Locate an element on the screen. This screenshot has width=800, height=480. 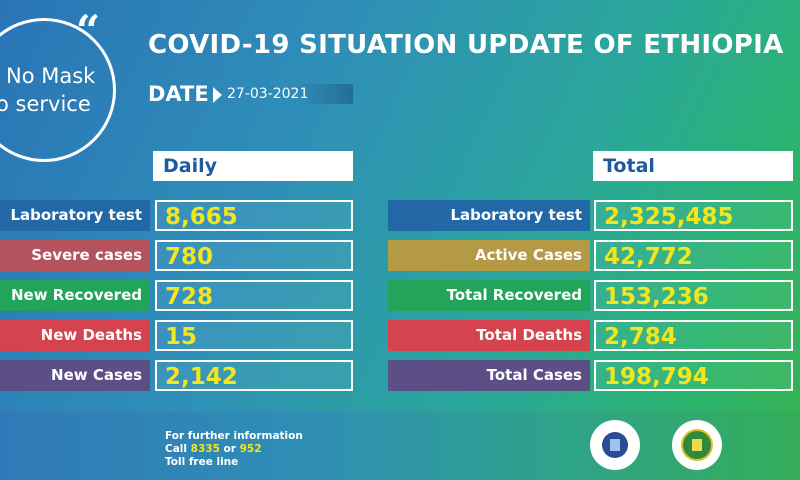
total-header: Total is located at coordinates (693, 166).